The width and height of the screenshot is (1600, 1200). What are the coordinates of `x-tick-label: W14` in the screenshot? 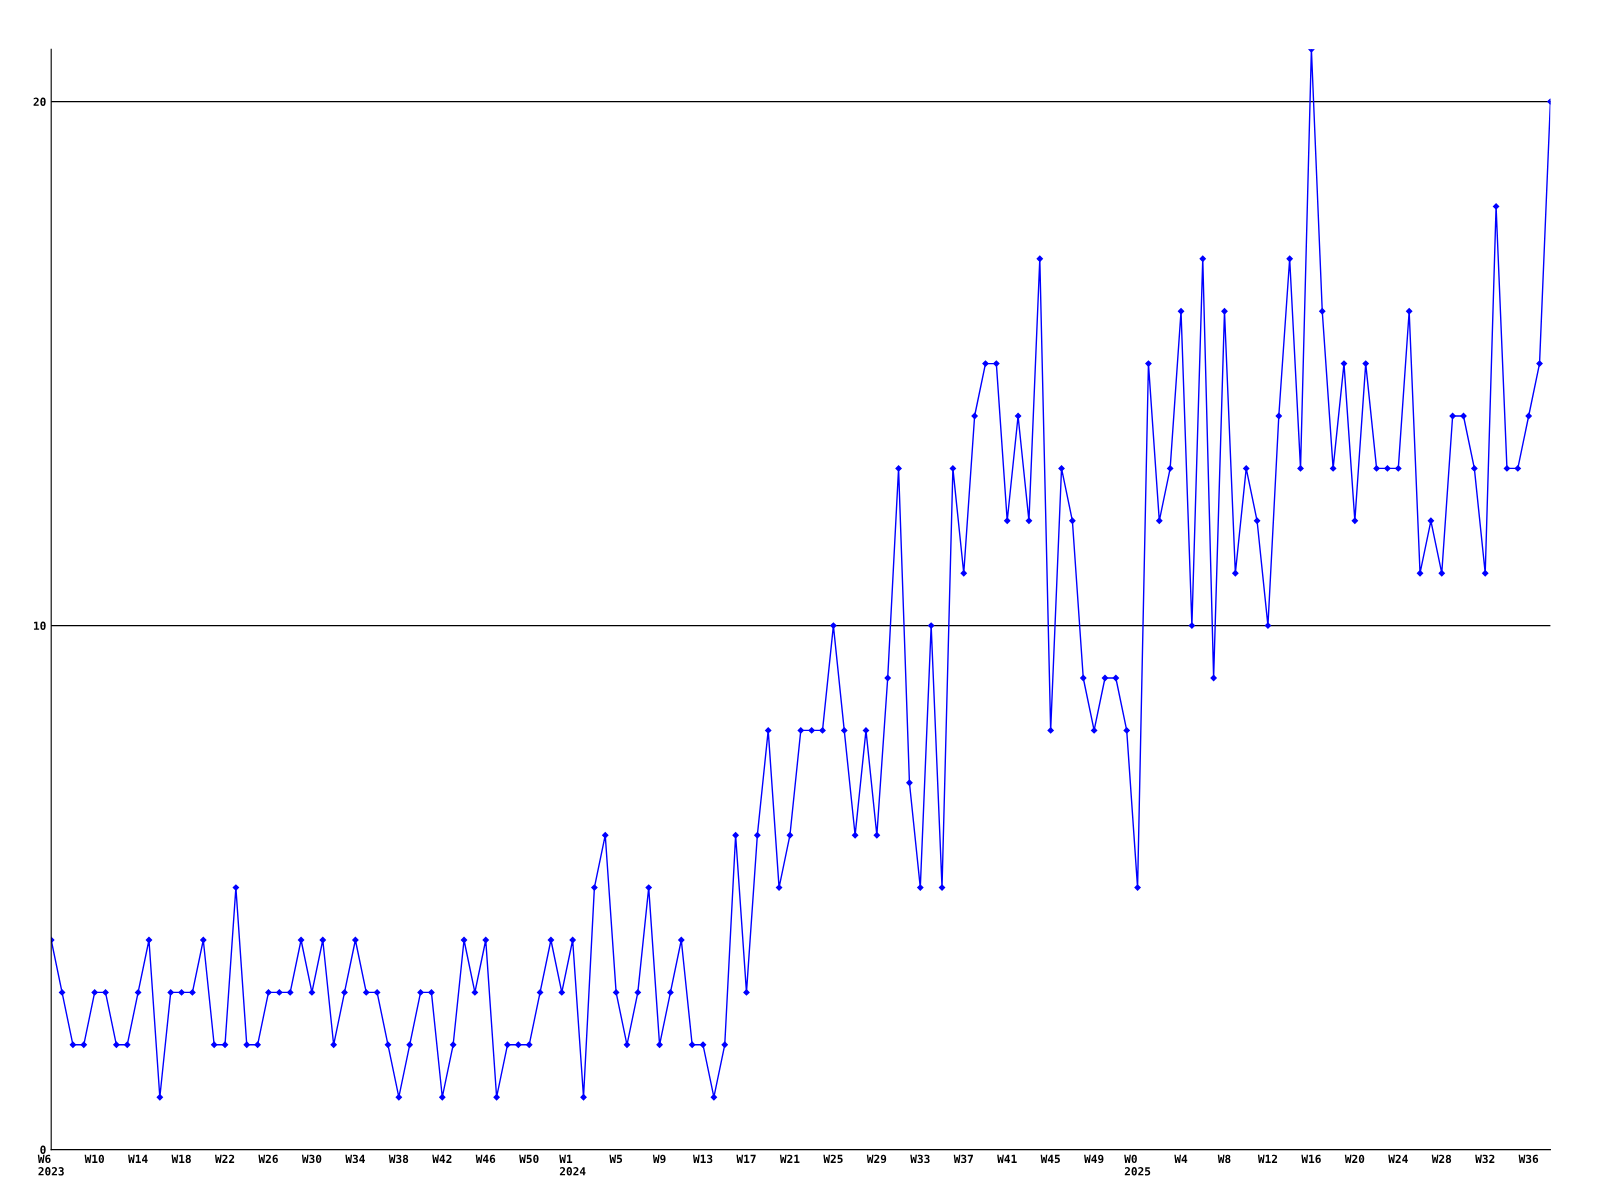 It's located at (138, 1158).